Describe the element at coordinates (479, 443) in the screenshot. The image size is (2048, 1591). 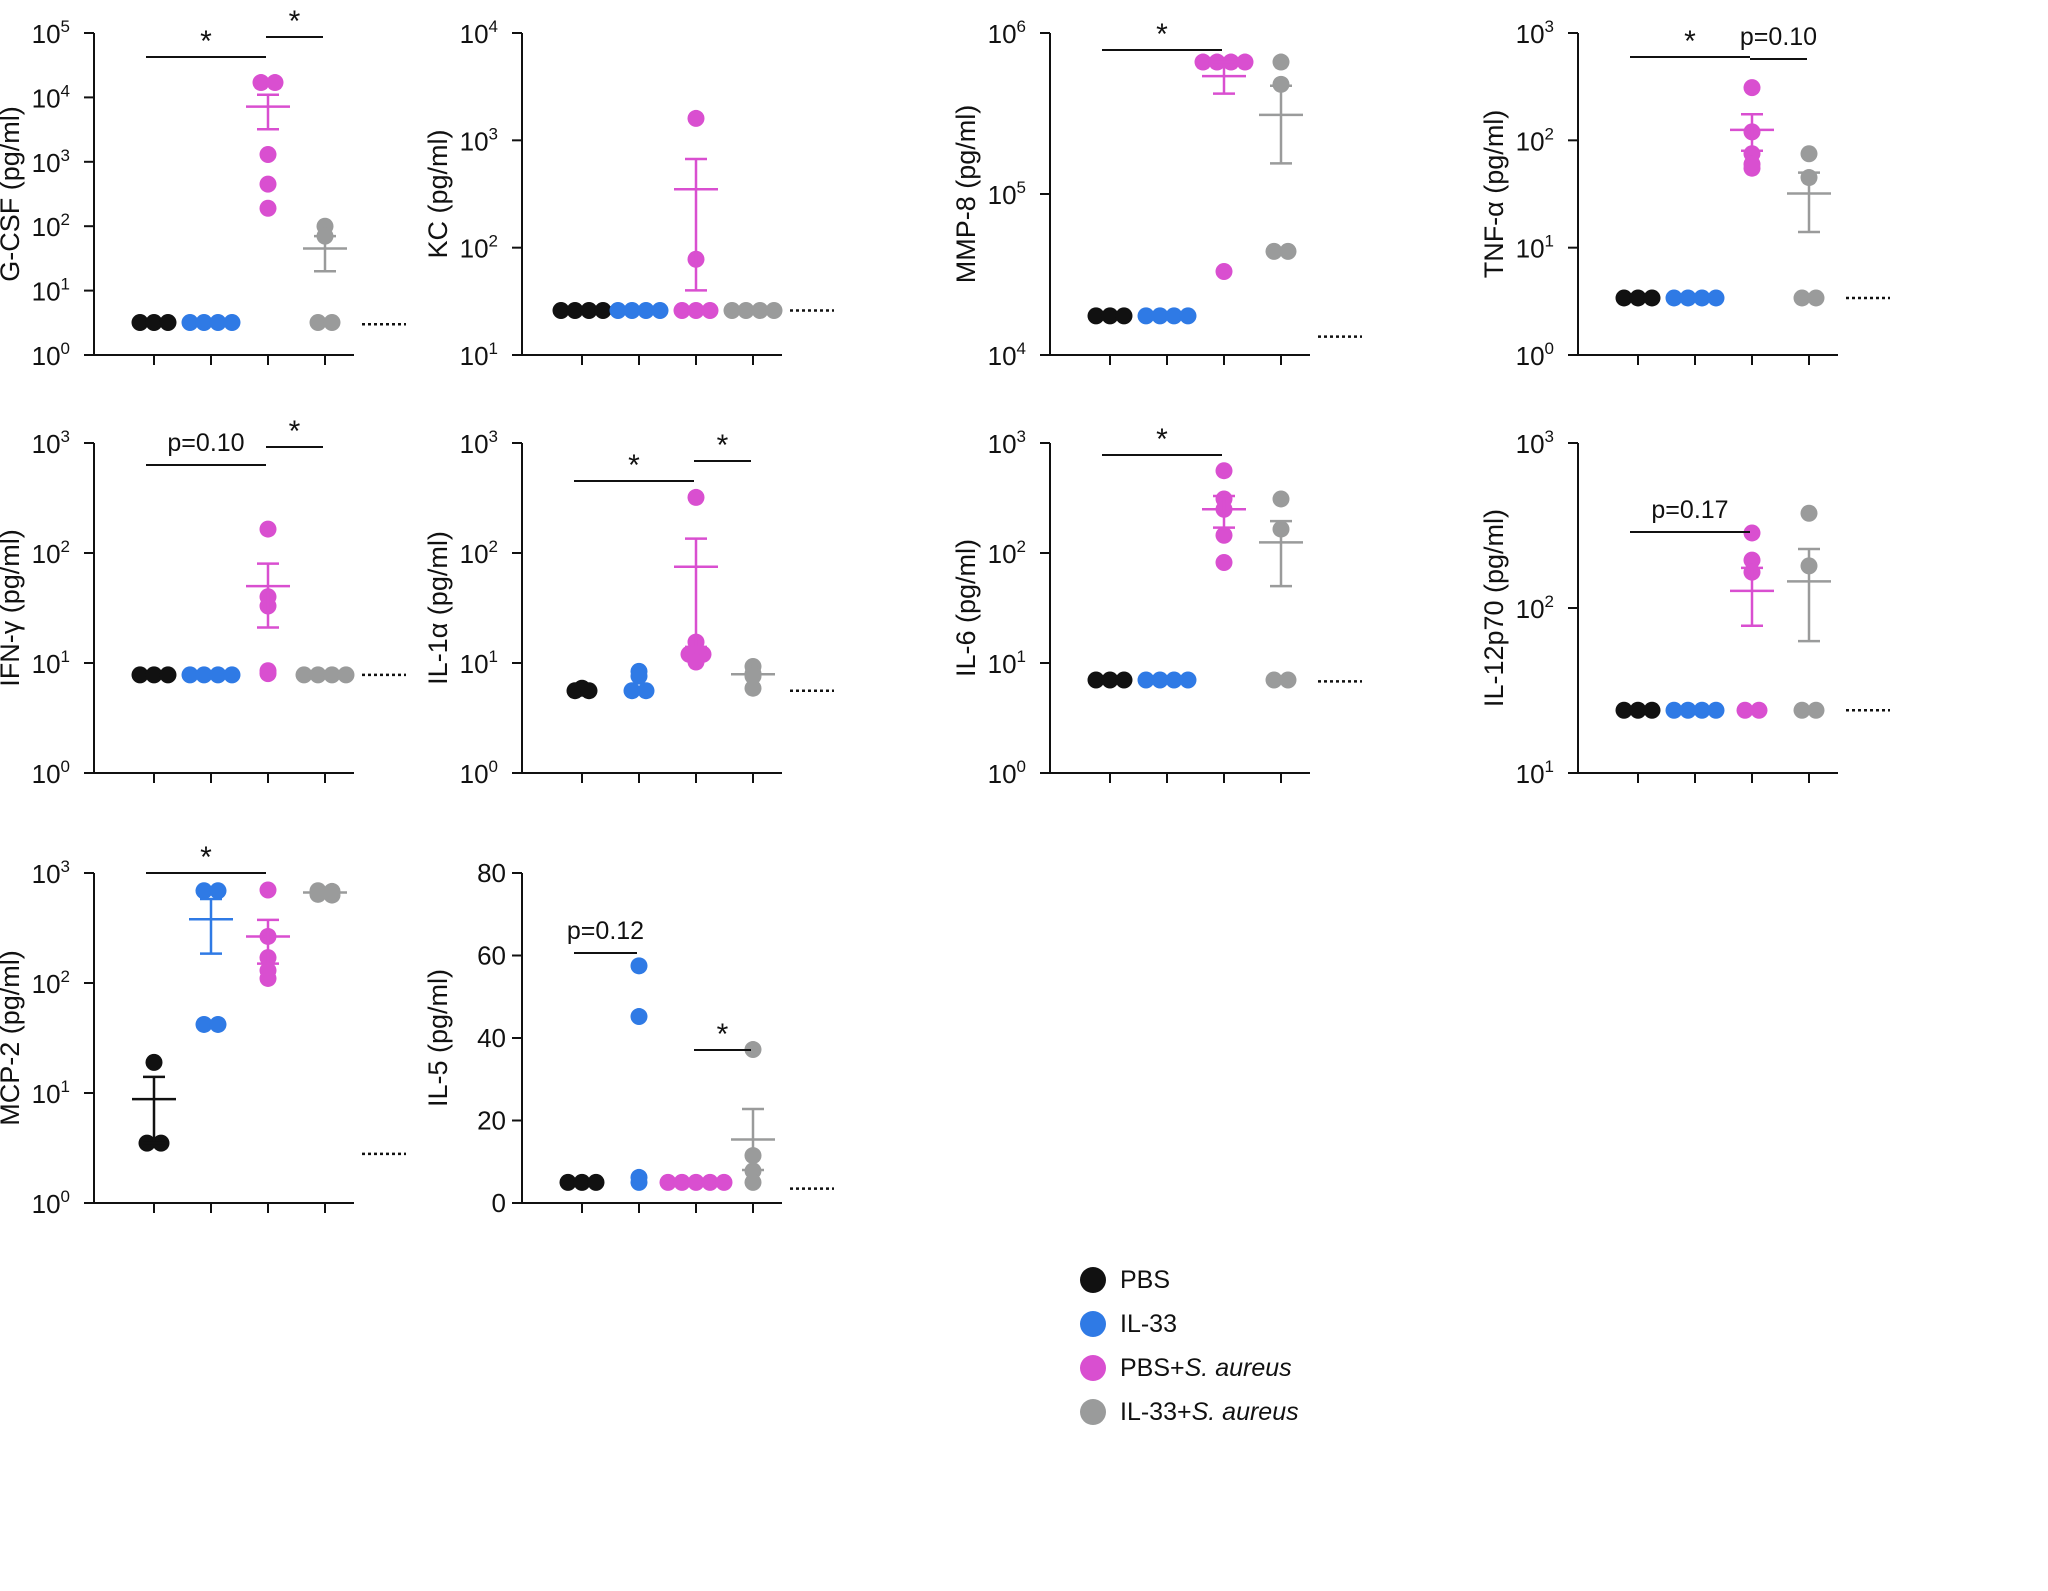
I see `panel-6-y-tick-label-3: 10³` at that location.